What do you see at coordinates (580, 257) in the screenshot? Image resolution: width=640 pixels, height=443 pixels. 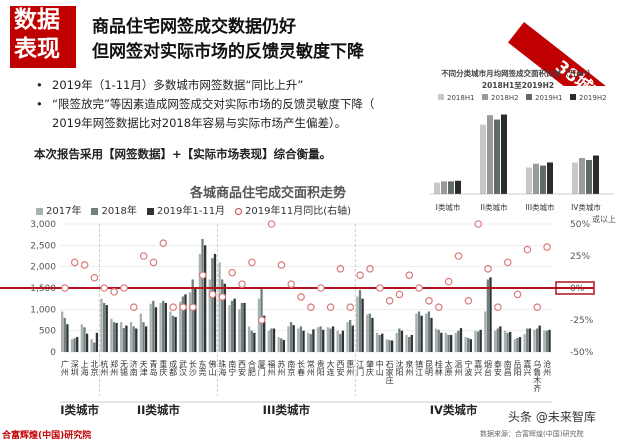 I see `y2-tick-label: 25%` at bounding box center [580, 257].